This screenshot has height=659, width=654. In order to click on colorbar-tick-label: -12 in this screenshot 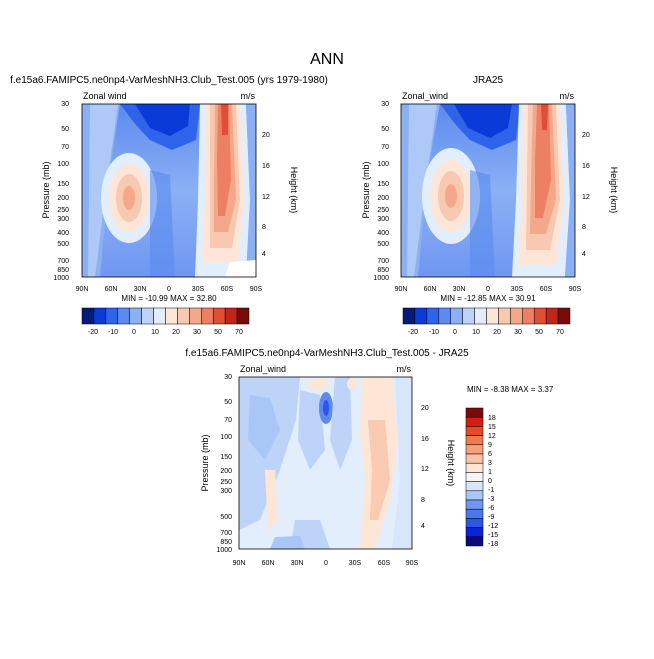, I will do `click(493, 526)`.